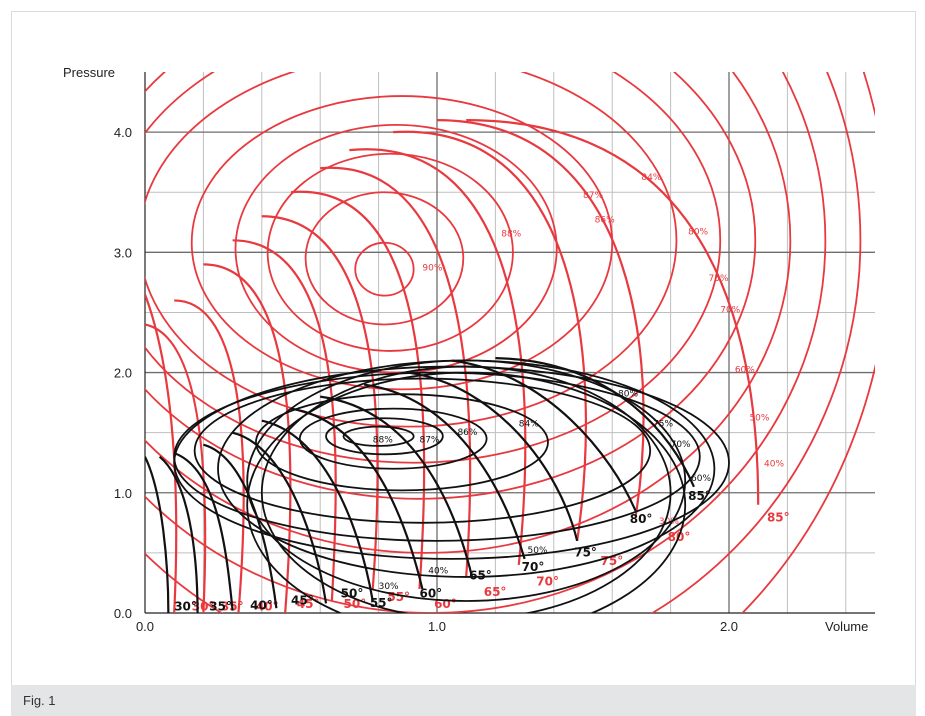 This screenshot has height=716, width=925. Describe the element at coordinates (437, 626) in the screenshot. I see `x-tick-label: 1.0` at that location.